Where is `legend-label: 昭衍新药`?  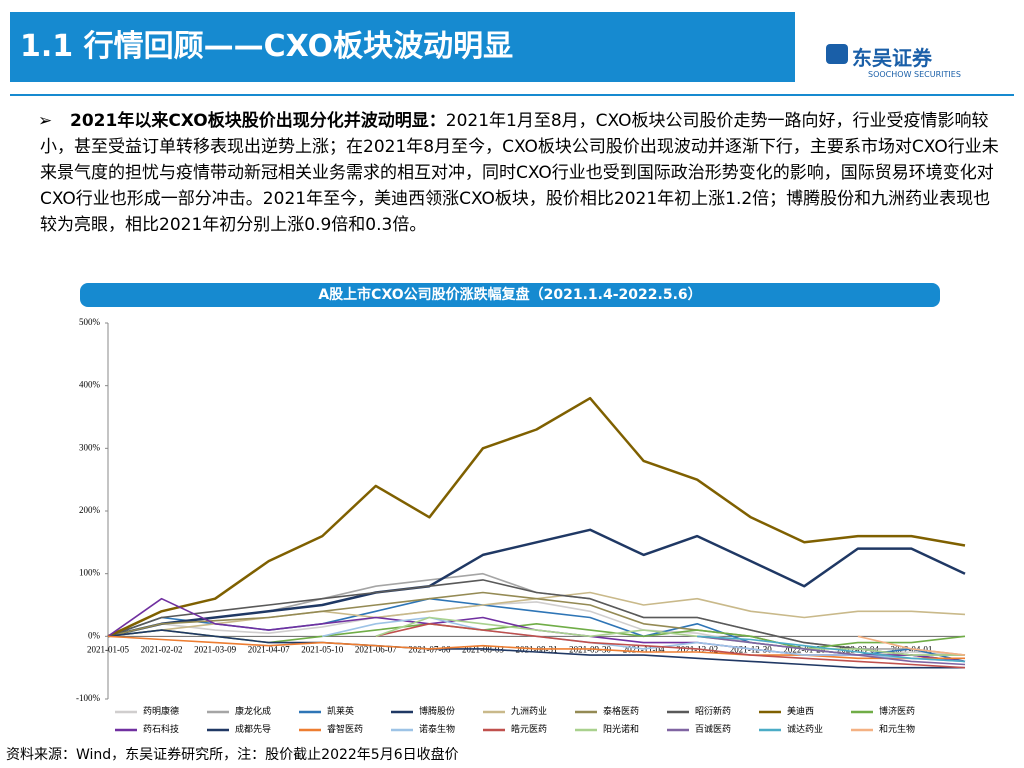
legend-label: 昭衍新药 is located at coordinates (713, 710).